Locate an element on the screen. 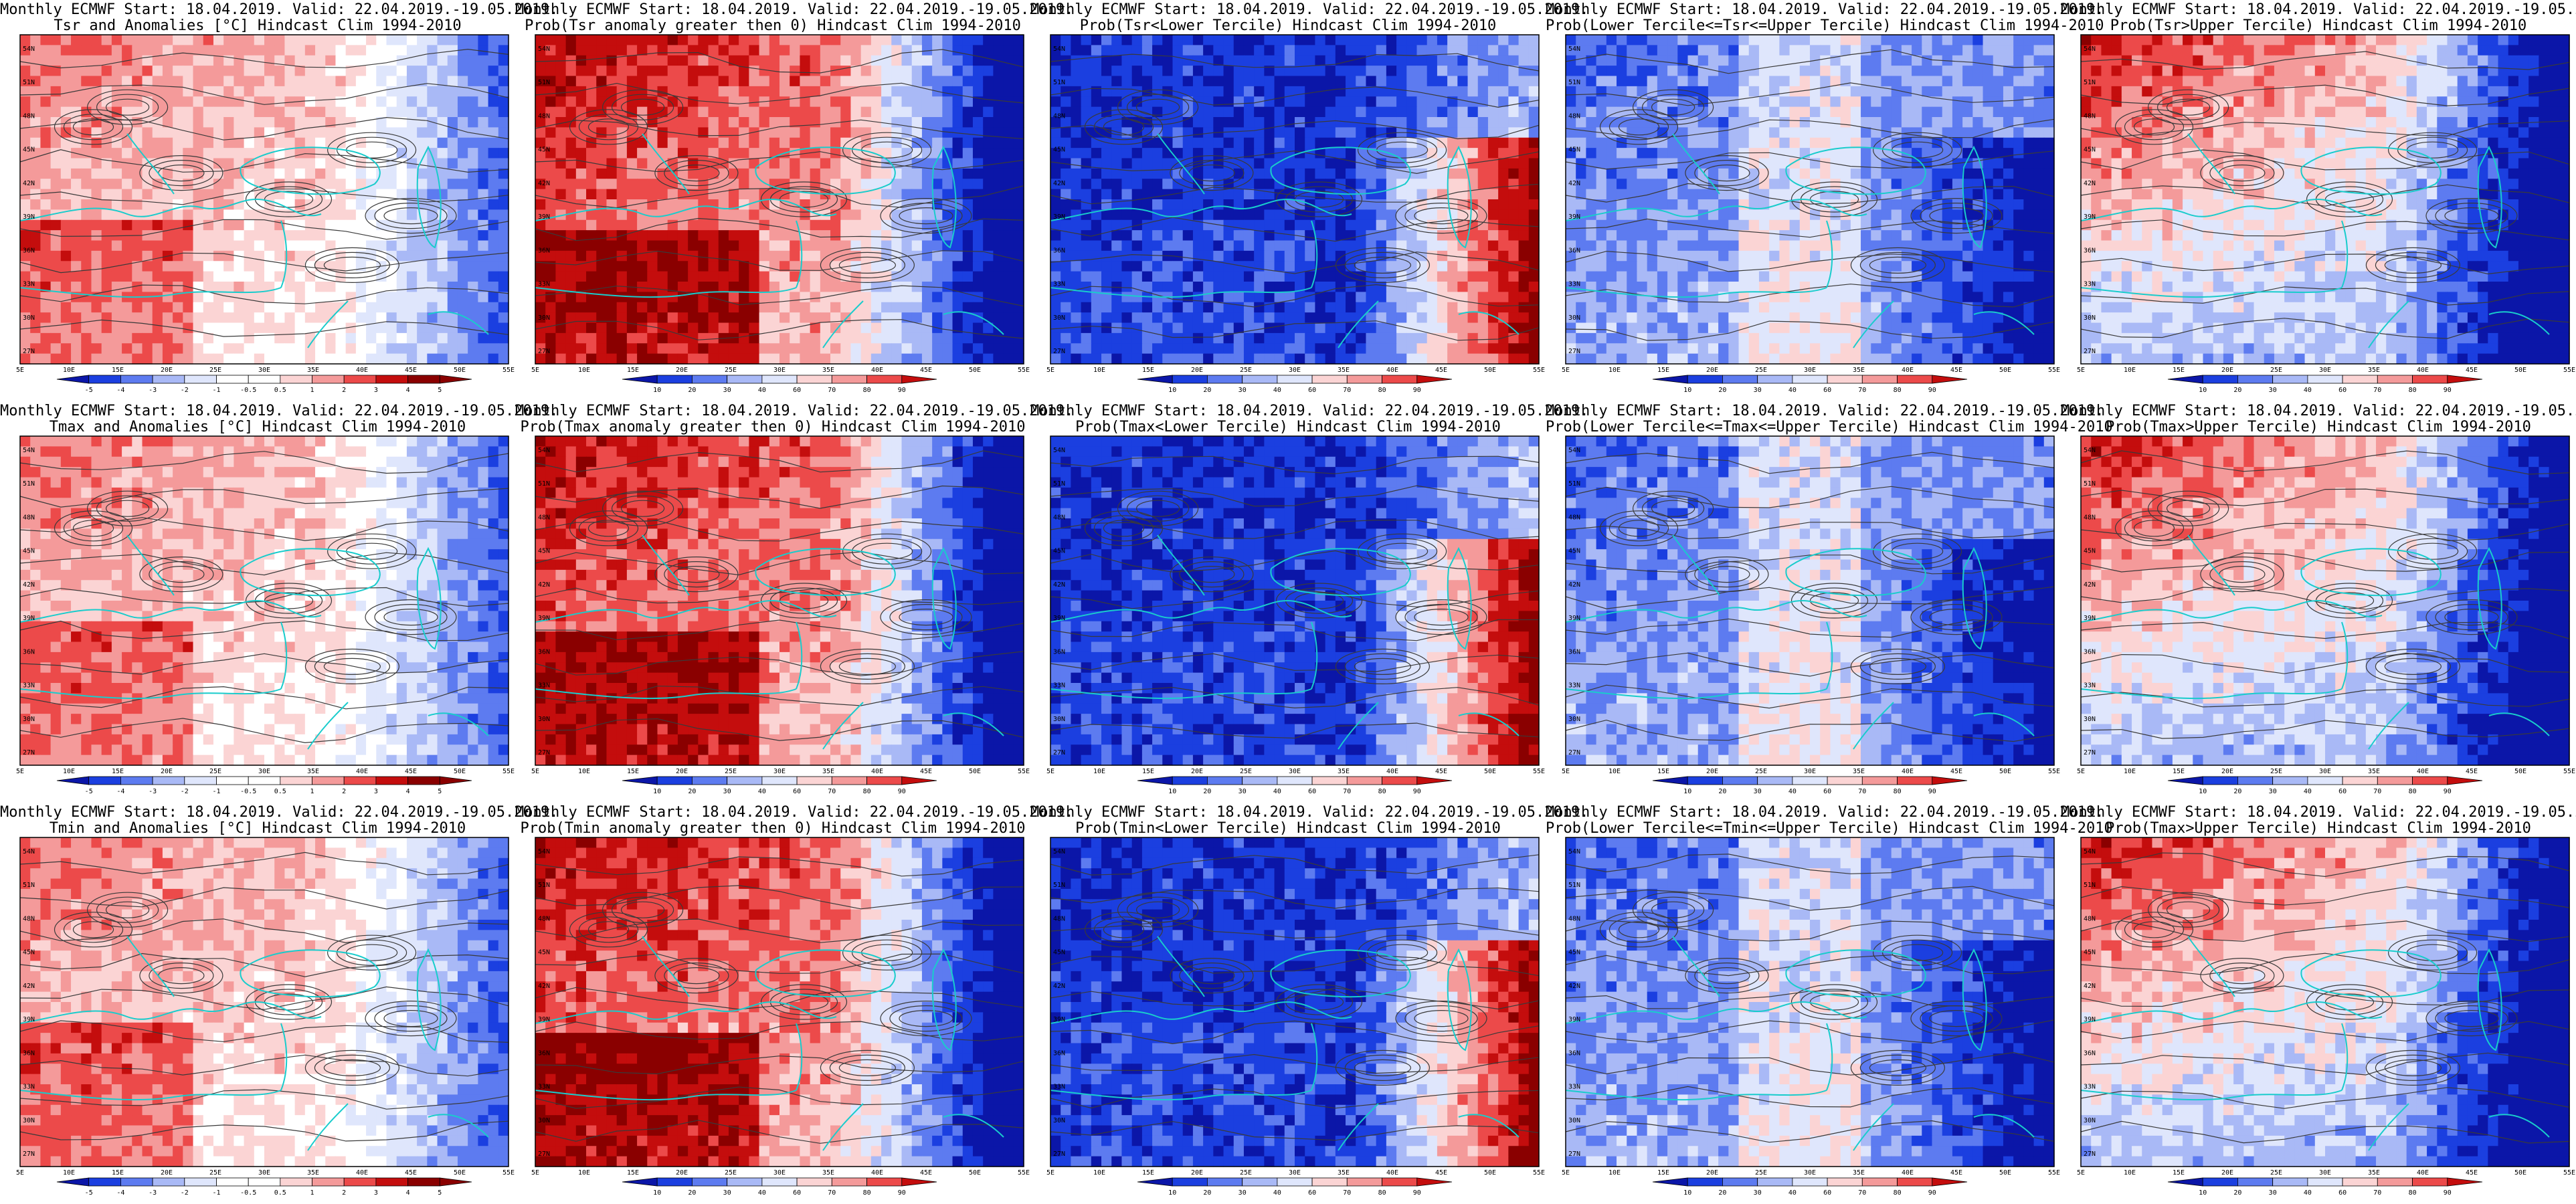  legend-swatch is located at coordinates (919, 379).